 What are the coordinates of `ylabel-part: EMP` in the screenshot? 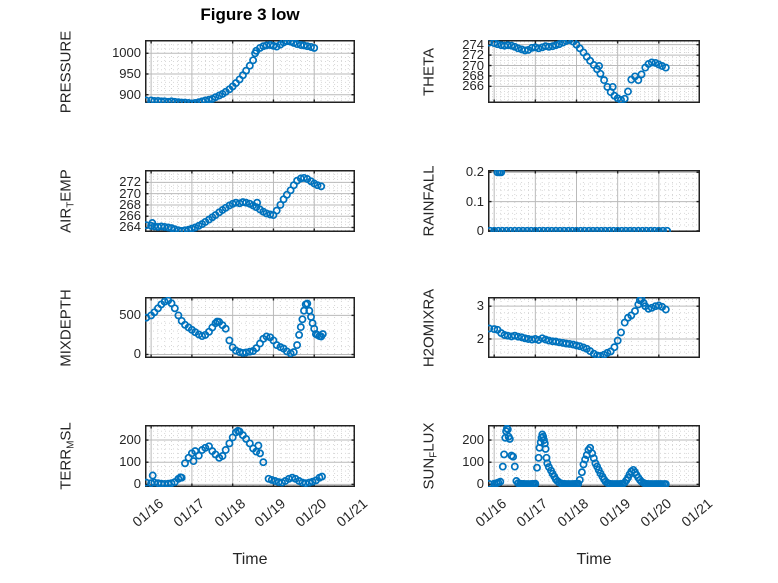 It's located at (66, 185).